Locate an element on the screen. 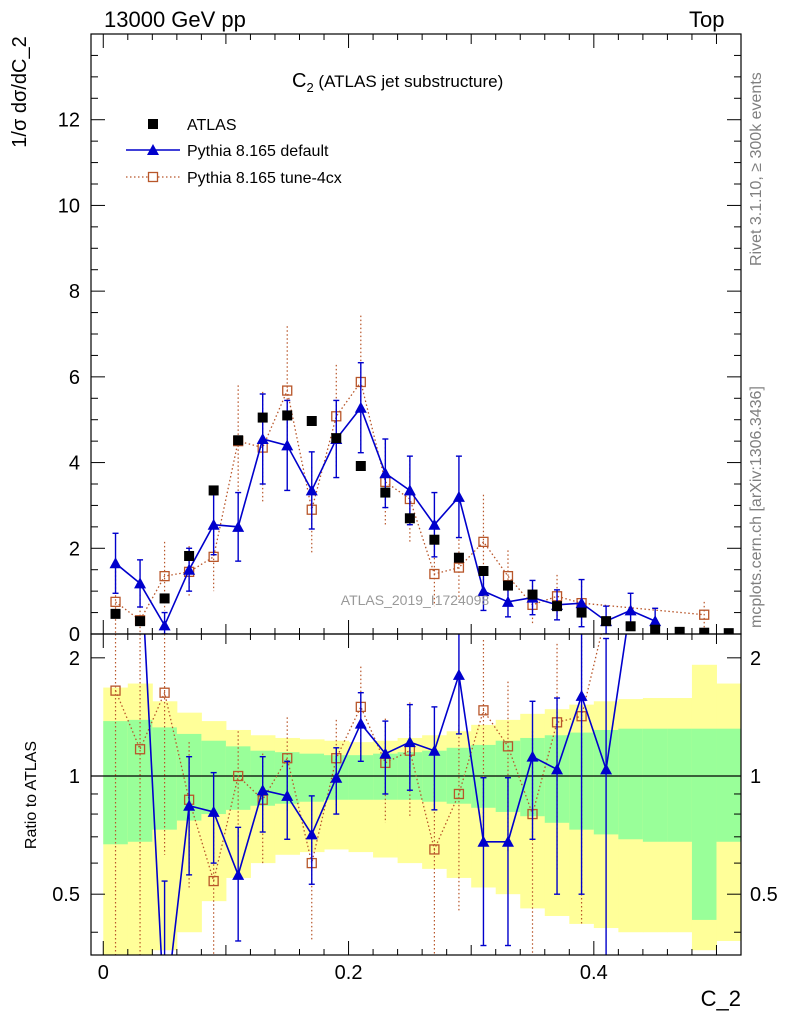 The image size is (786, 1024). header-right: Top is located at coordinates (707, 19).